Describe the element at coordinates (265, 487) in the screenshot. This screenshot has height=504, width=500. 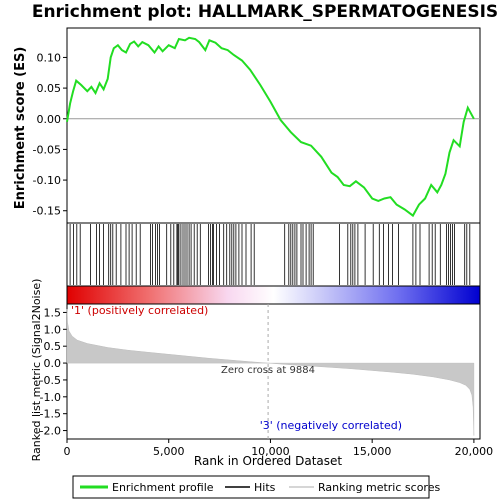
I see `legend-hits-label: Hits` at that location.